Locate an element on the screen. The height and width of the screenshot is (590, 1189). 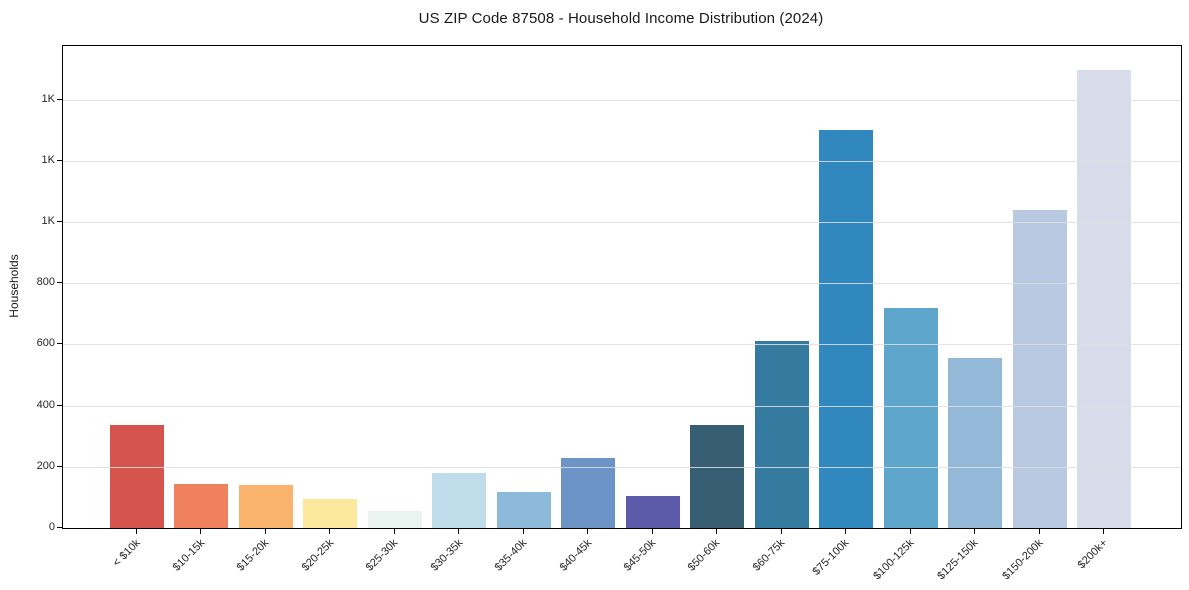
bar-100-125k is located at coordinates (910, 417).